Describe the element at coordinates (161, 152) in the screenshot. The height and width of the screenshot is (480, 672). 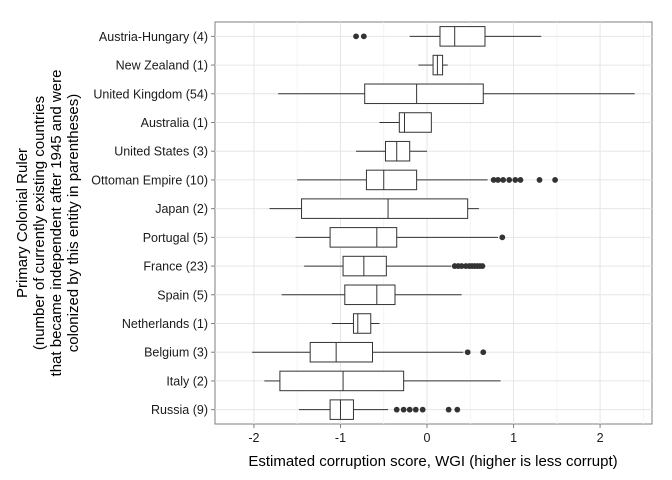
I see `y-tick-label: United States (3)` at that location.